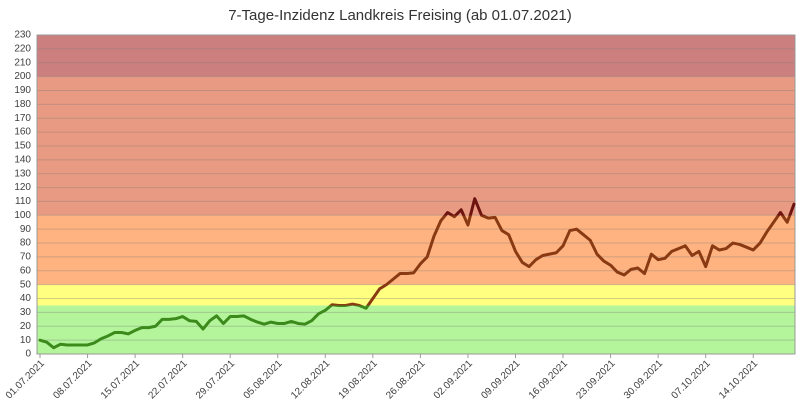  What do you see at coordinates (22, 90) in the screenshot?
I see `y-tick-label: 190` at bounding box center [22, 90].